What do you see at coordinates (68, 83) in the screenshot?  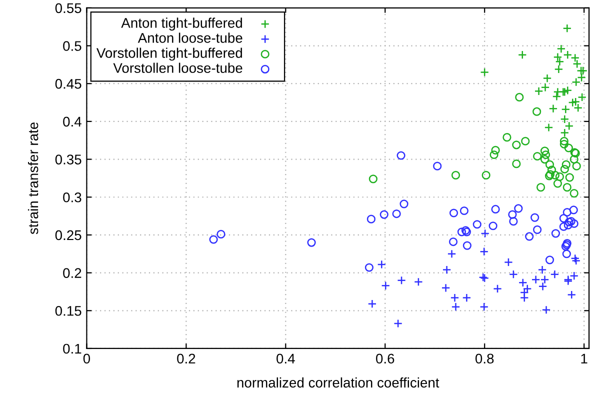 I see `y-tick-label: 0.45` at bounding box center [68, 83].